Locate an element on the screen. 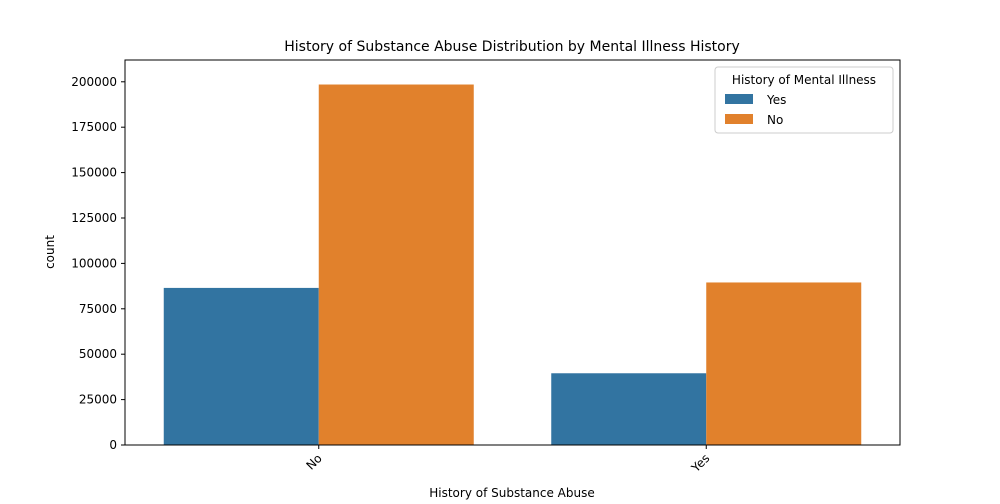 This screenshot has height=504, width=1000. legend-items: Yes No is located at coordinates (755, 110).